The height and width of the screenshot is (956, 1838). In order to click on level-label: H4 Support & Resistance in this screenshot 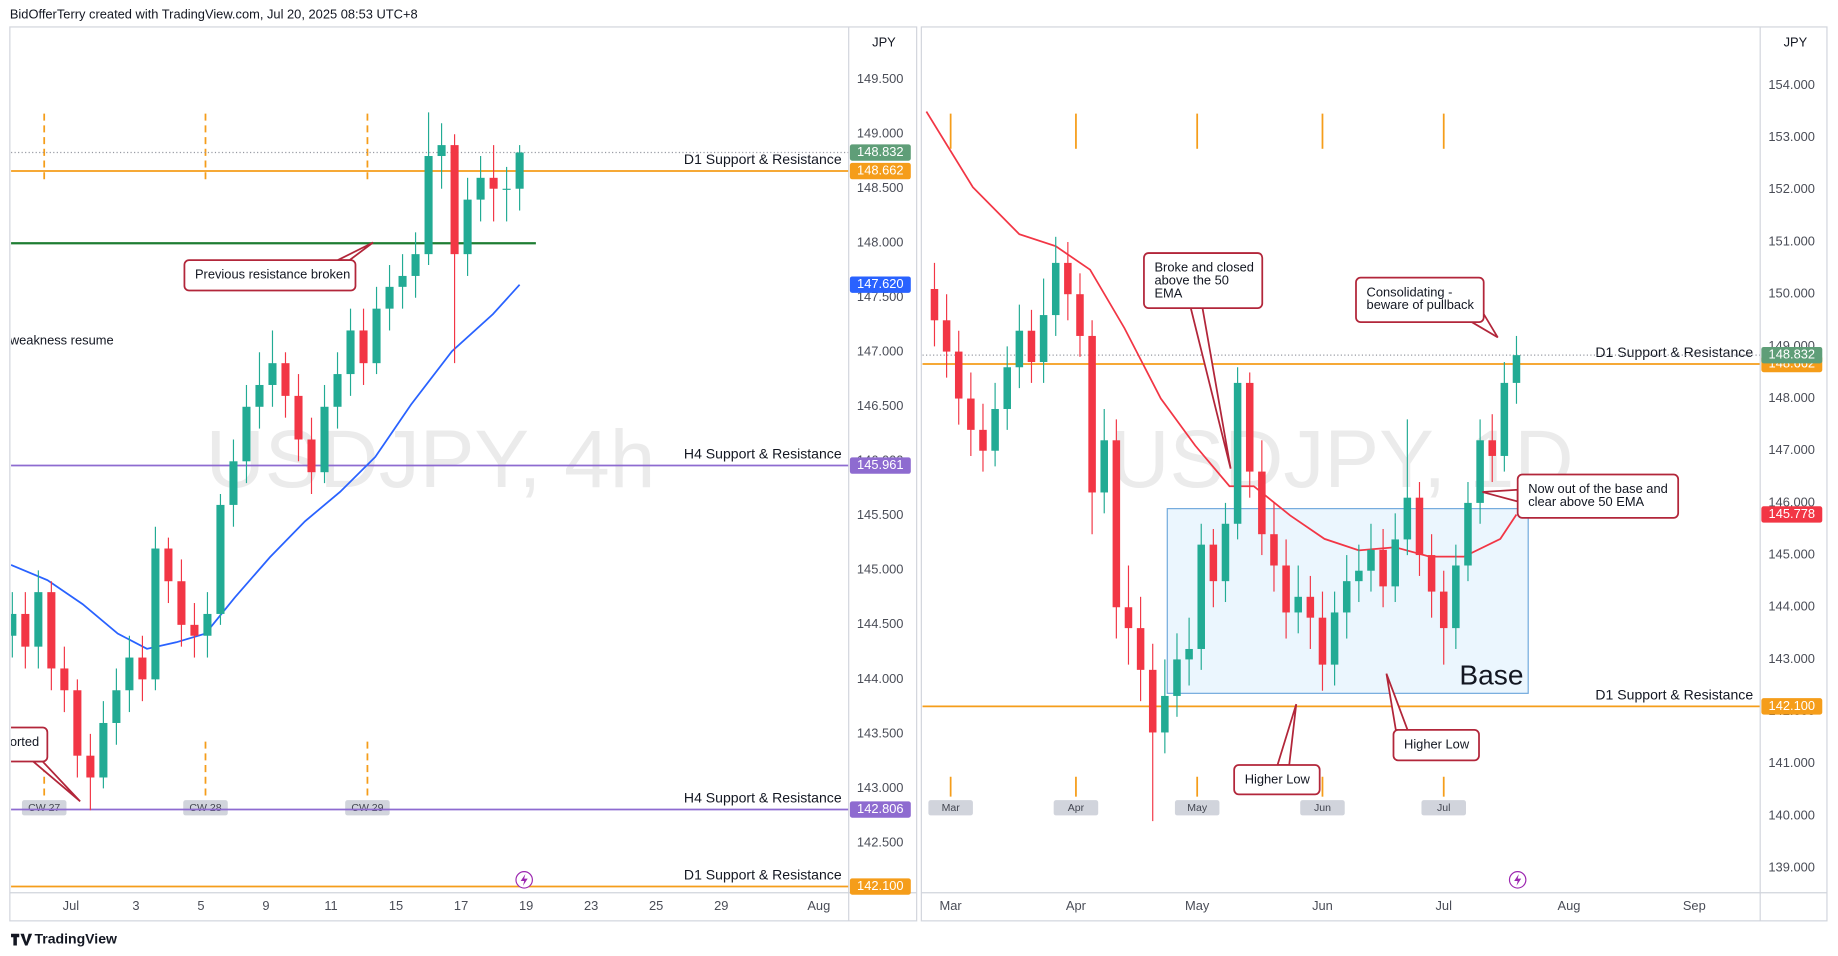, I will do `click(763, 798)`.